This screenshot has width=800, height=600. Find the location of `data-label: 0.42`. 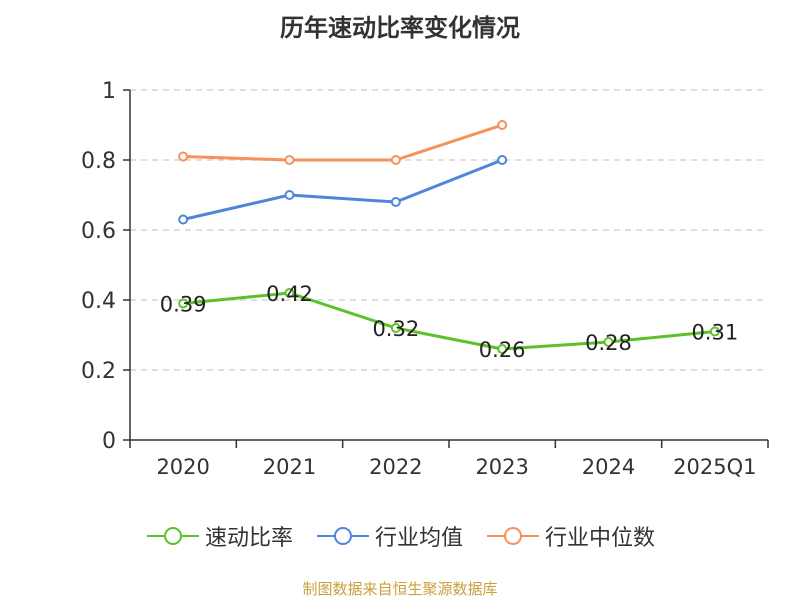

data-label: 0.42 is located at coordinates (289, 294).